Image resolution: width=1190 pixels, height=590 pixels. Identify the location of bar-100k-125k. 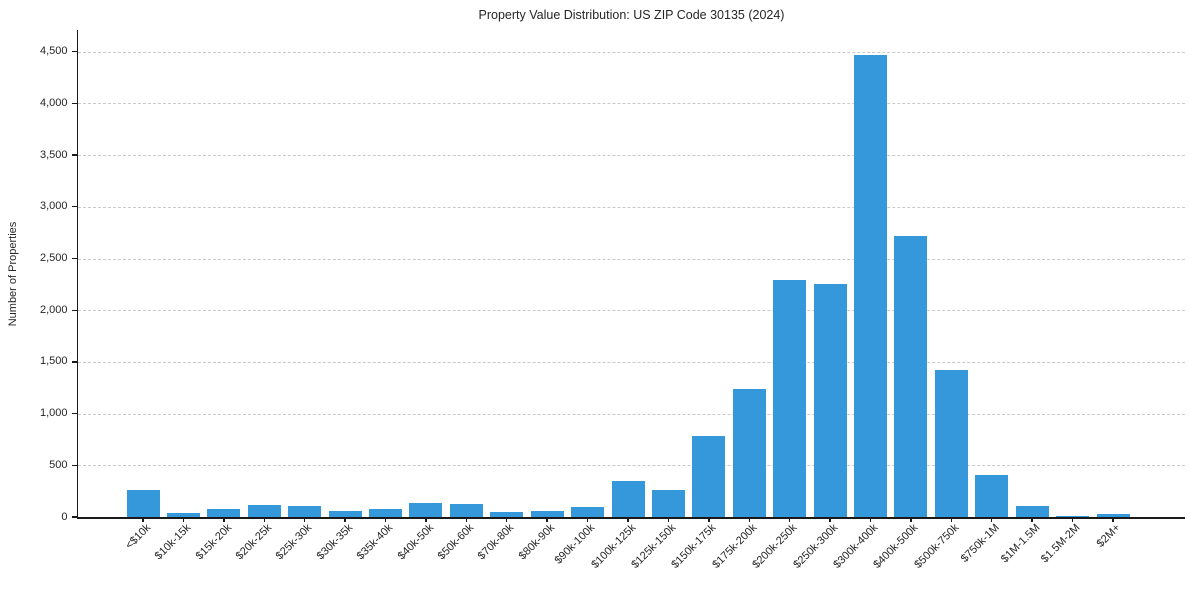
(628, 499).